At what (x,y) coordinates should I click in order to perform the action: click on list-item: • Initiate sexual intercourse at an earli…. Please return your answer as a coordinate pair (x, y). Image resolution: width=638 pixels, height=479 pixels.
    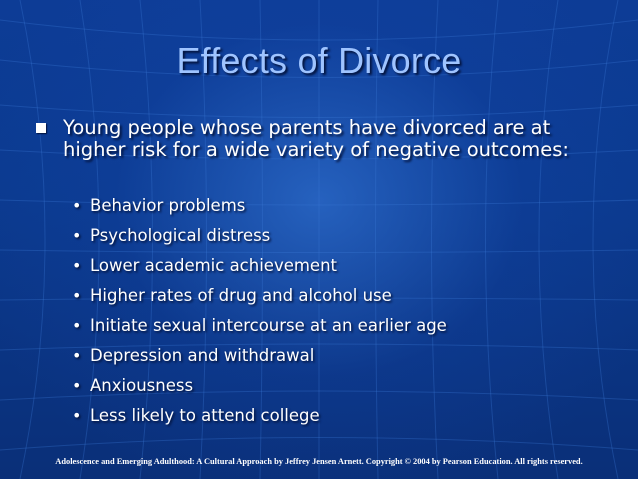
    Looking at the image, I should click on (259, 330).